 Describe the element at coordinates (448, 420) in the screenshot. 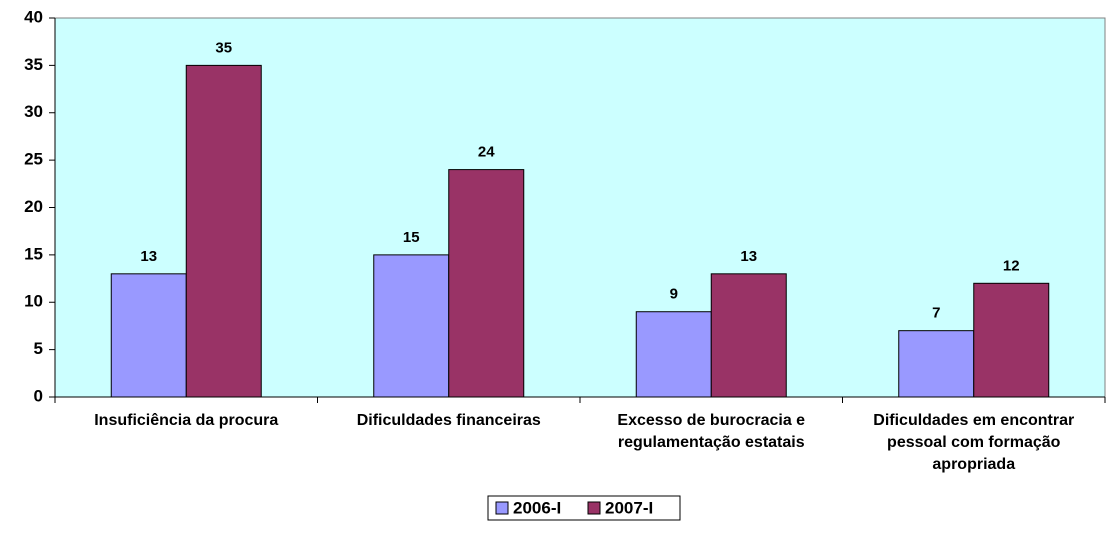

I see `x-tick-label: Dificuldades financeiras` at that location.